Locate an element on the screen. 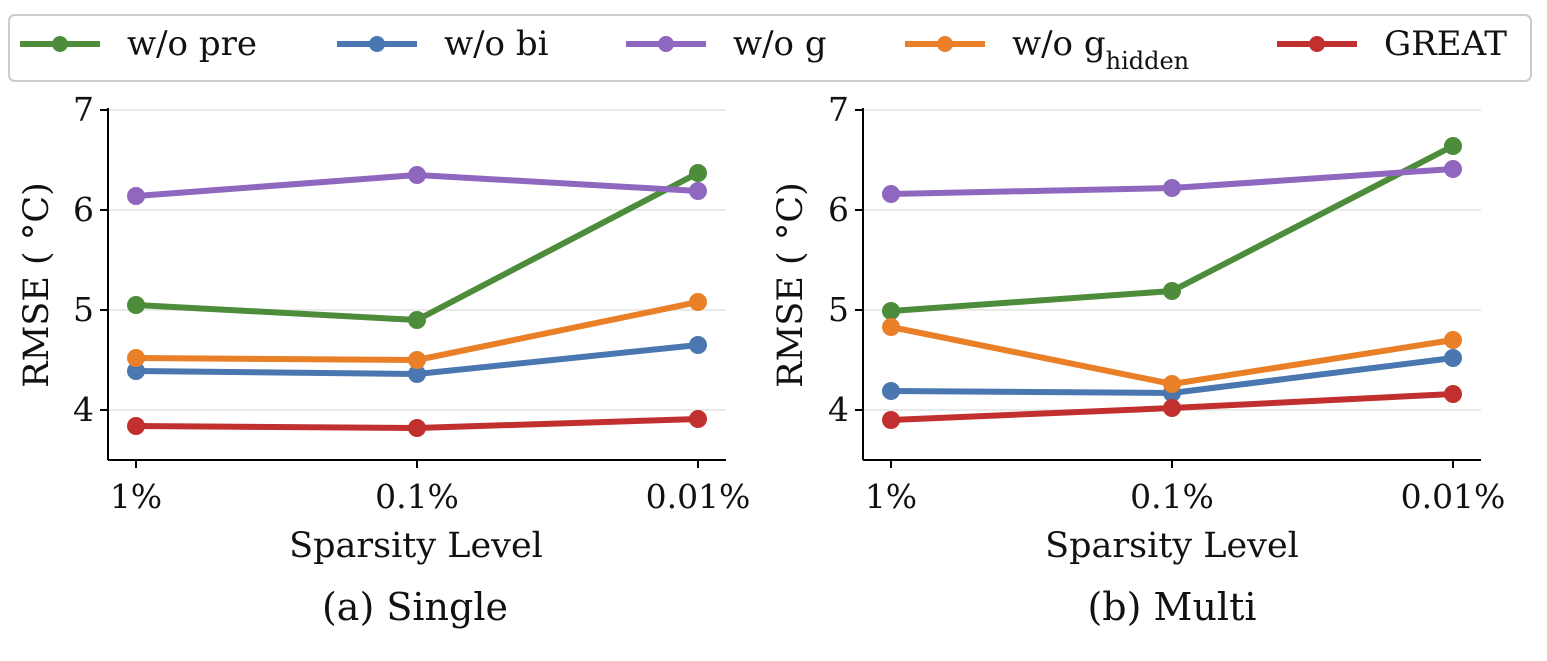 This screenshot has height=661, width=1547. legend-label-w-o-g: w/o g is located at coordinates (780, 44).